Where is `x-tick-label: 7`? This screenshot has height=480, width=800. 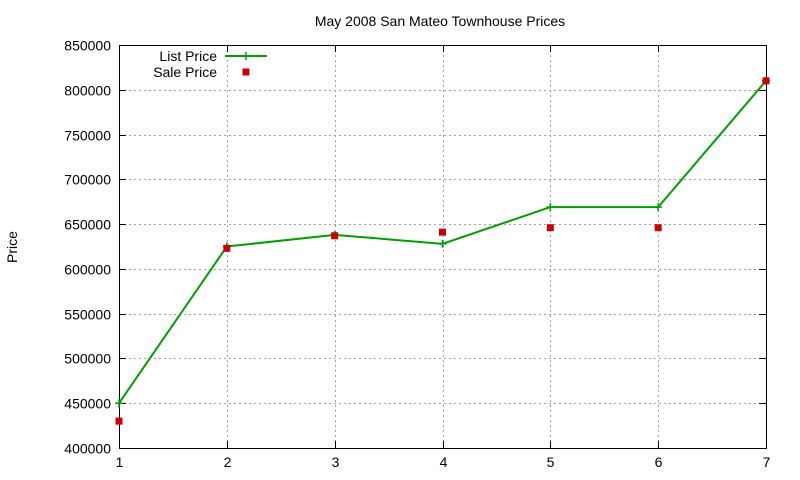 x-tick-label: 7 is located at coordinates (767, 462).